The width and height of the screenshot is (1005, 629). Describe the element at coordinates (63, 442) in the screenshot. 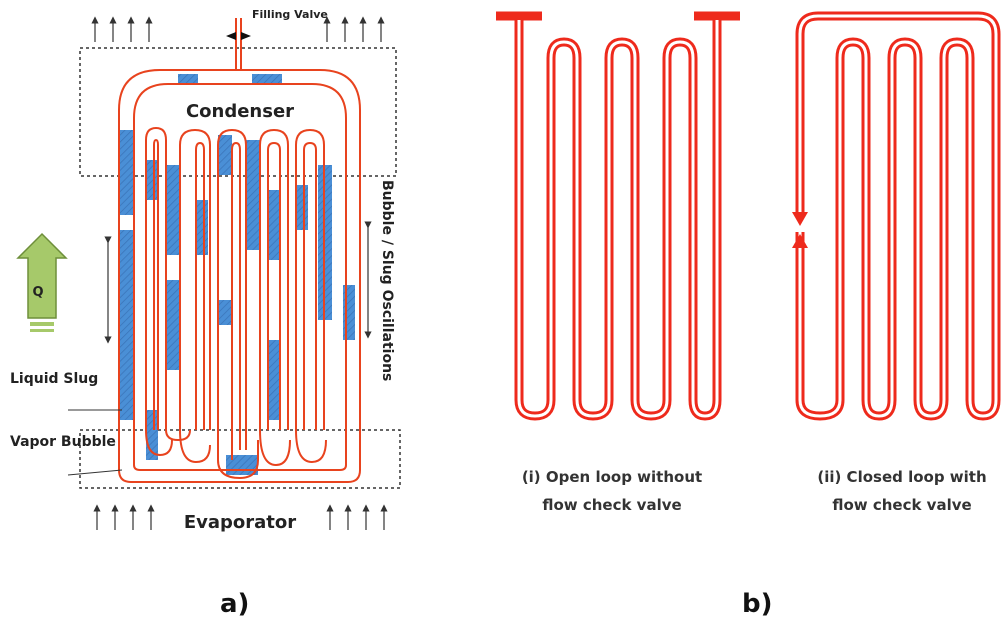

I see `vapor-bubble-label: Vapor Bubble` at that location.